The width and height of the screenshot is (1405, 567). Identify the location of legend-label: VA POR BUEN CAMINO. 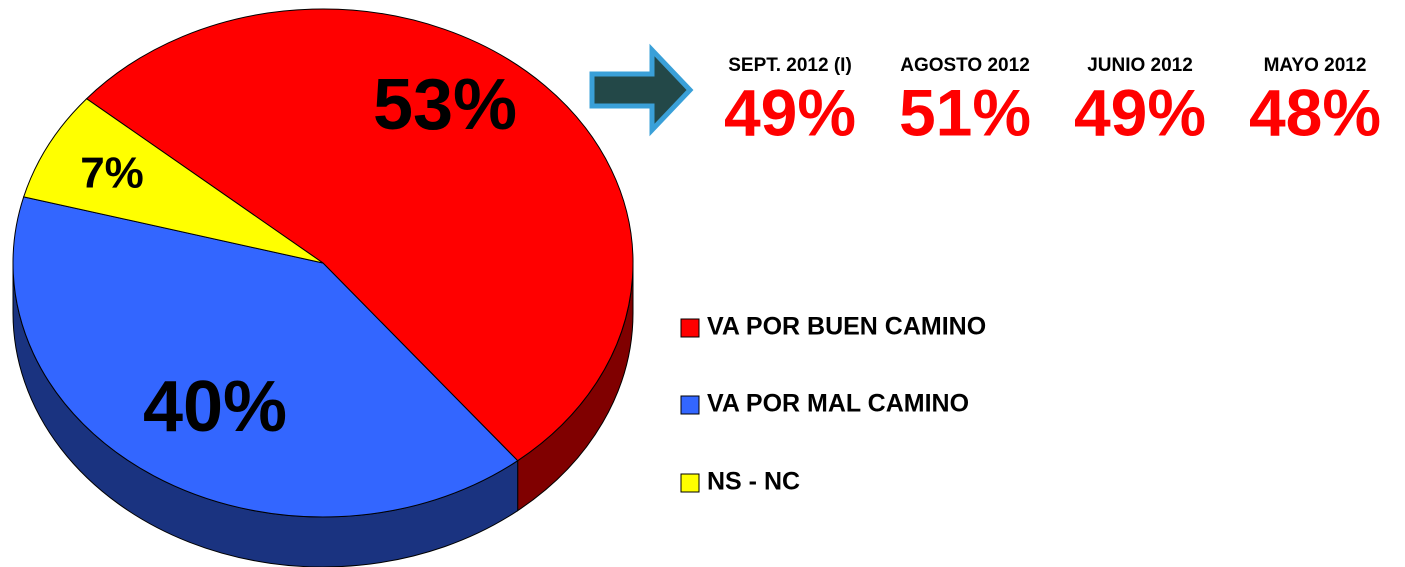
(846, 327).